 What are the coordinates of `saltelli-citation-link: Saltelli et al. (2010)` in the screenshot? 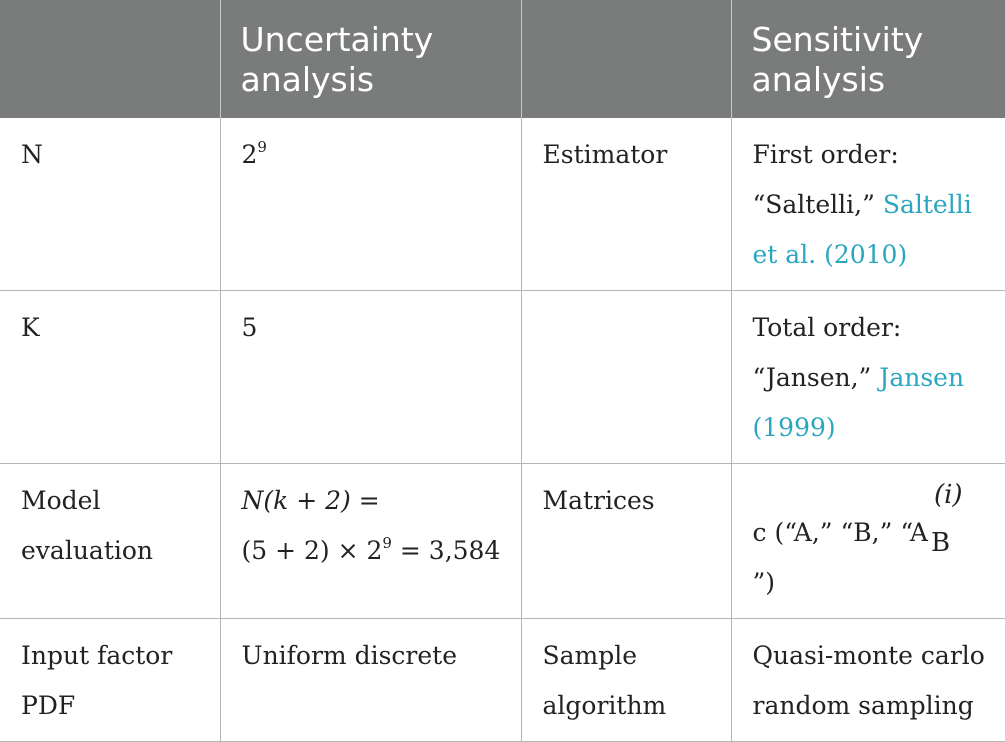 It's located at (862, 229).